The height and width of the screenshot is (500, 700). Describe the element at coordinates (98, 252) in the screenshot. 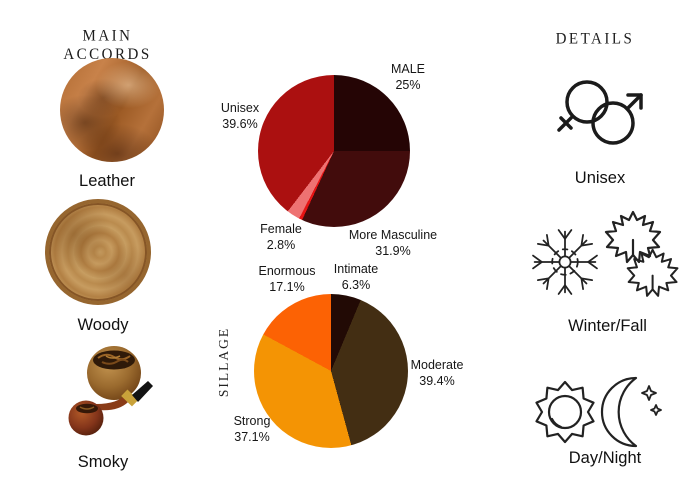

I see `wood-slice-image` at that location.